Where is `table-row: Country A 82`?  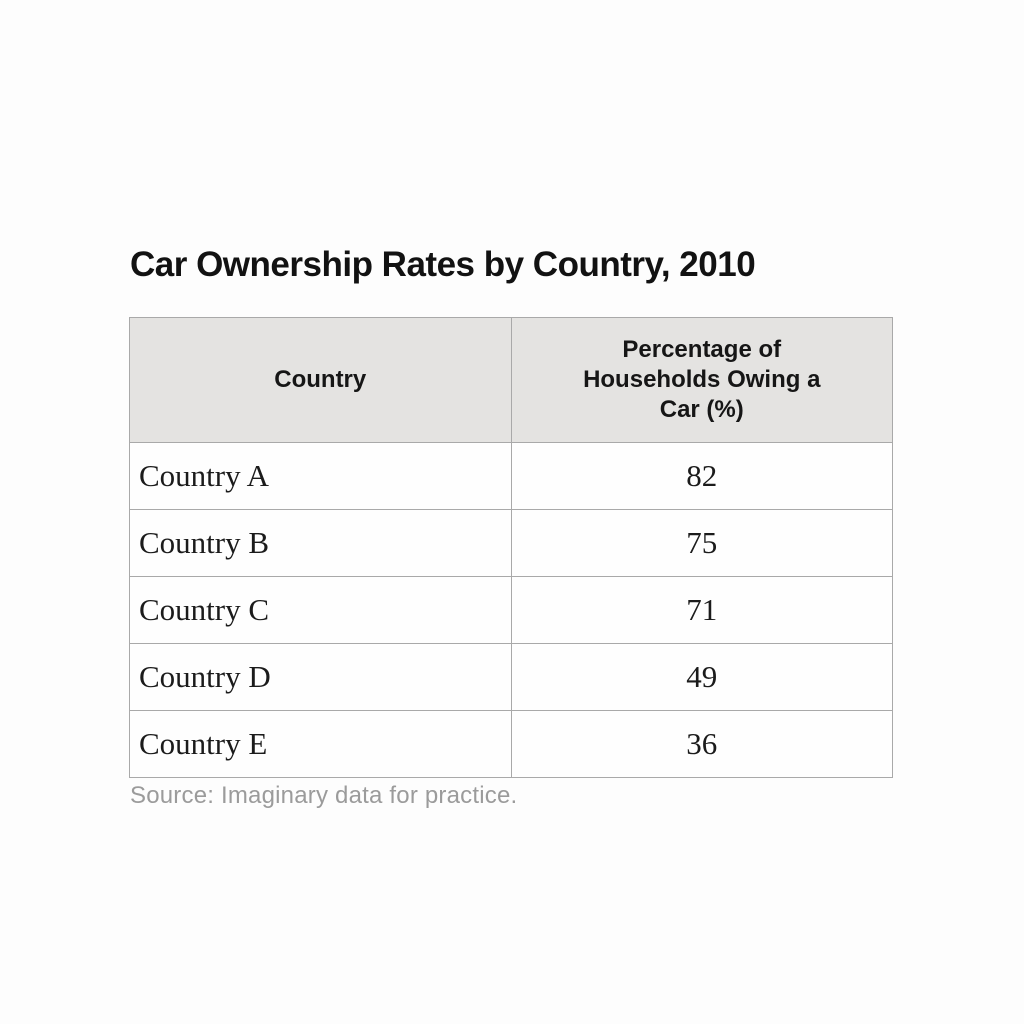 table-row: Country A 82 is located at coordinates (511, 476).